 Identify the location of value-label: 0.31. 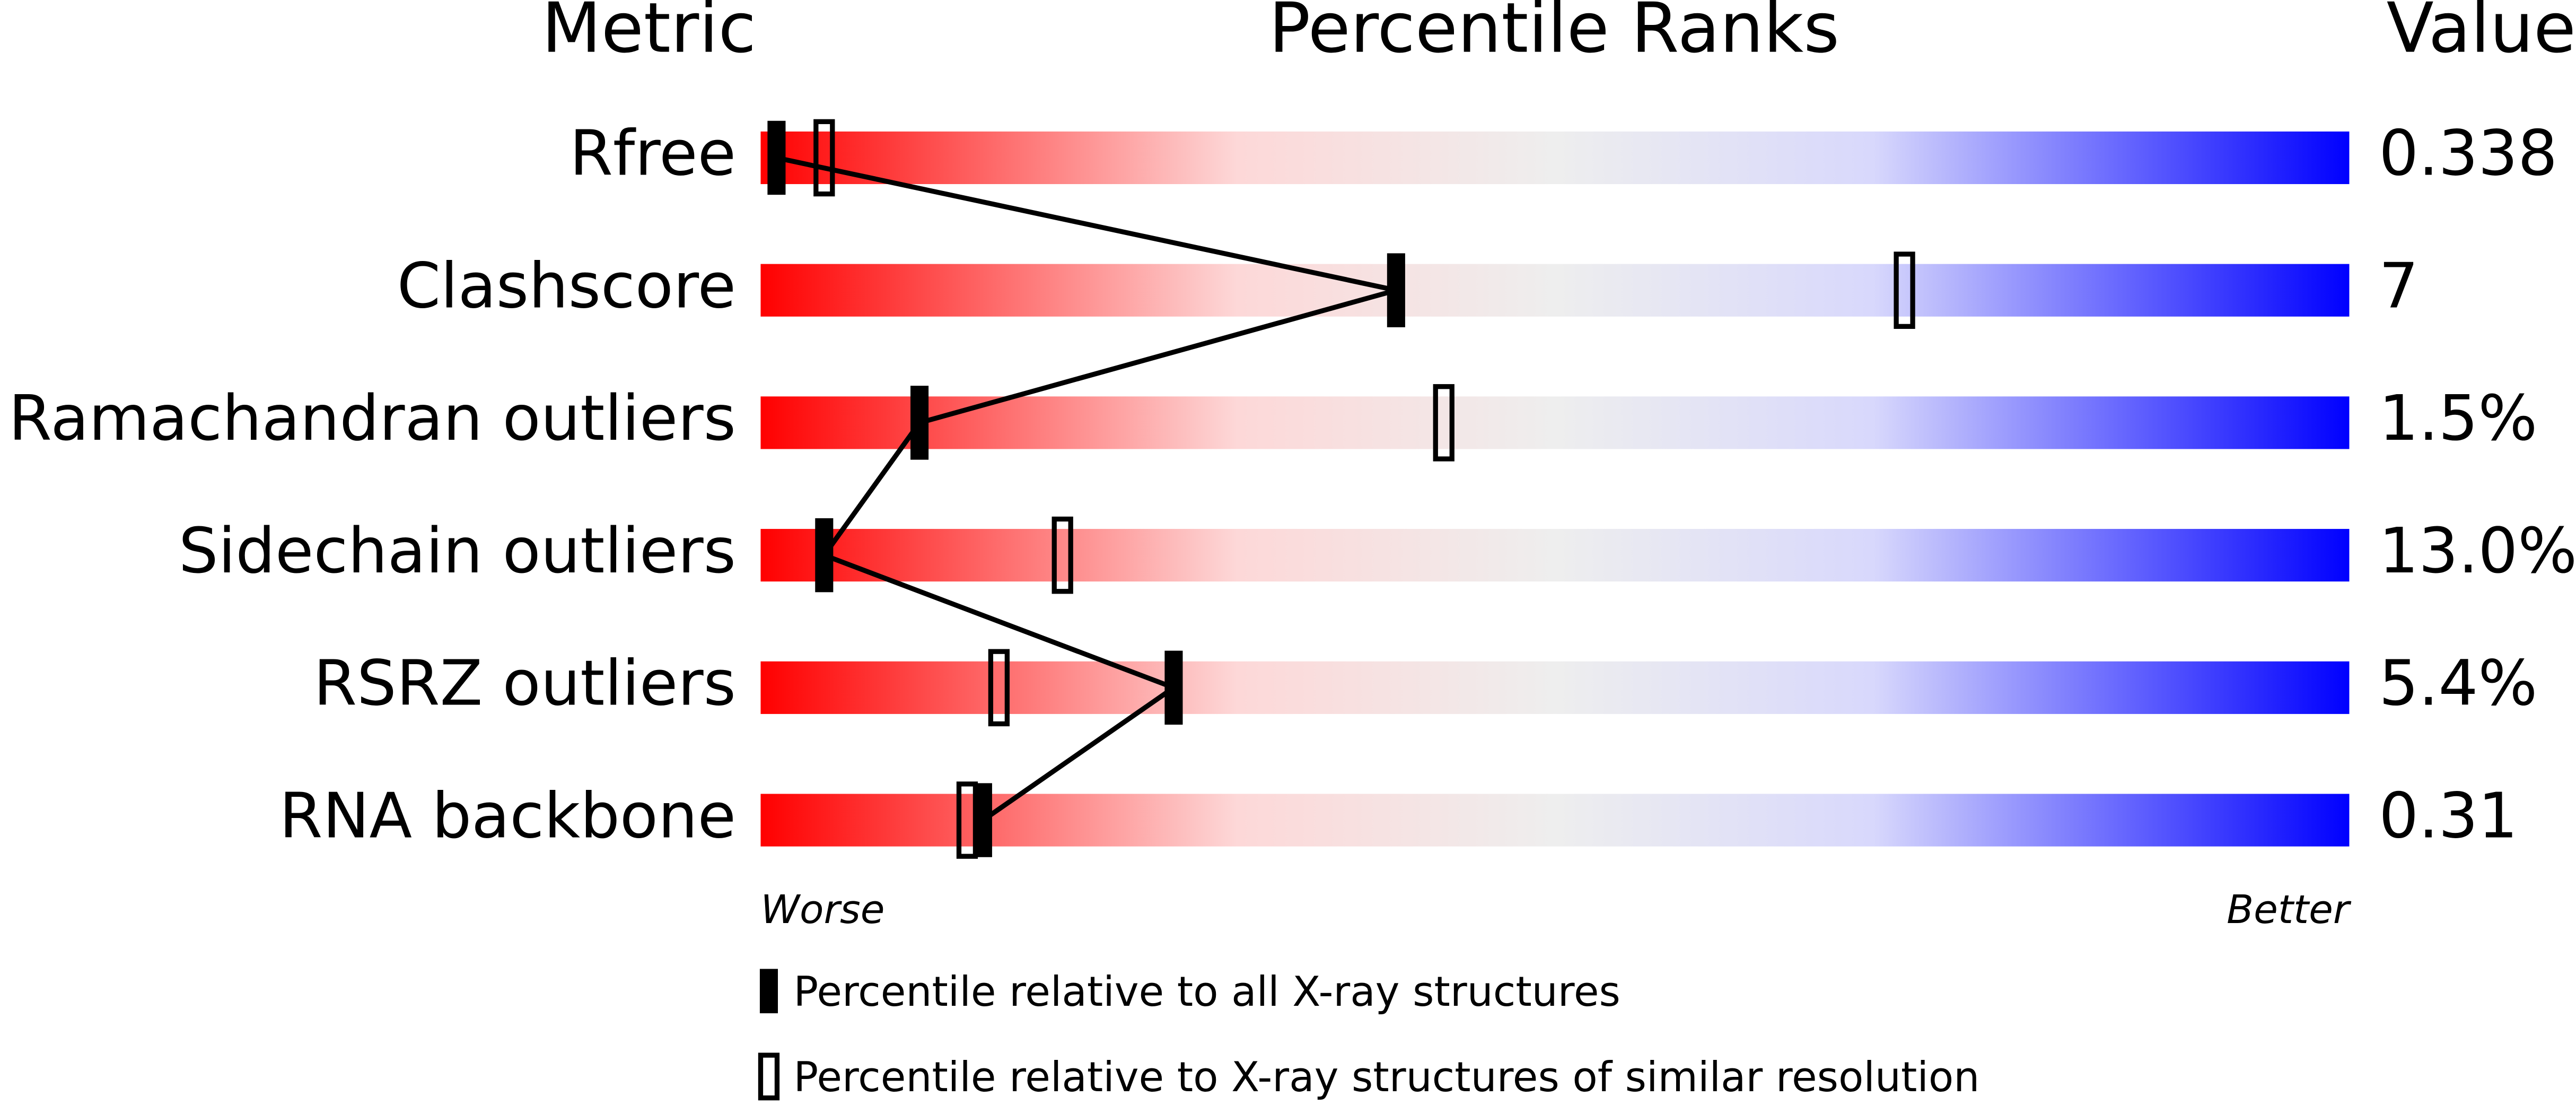
(2448, 815).